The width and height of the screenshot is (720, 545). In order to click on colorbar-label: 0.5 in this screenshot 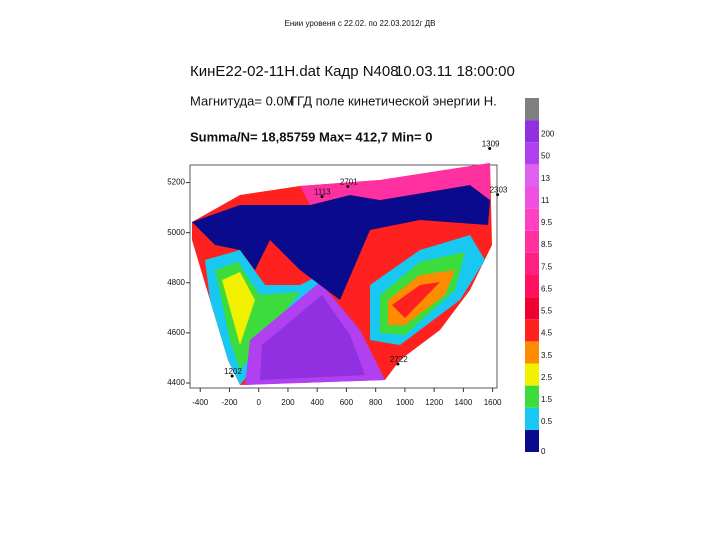, I will do `click(547, 421)`.